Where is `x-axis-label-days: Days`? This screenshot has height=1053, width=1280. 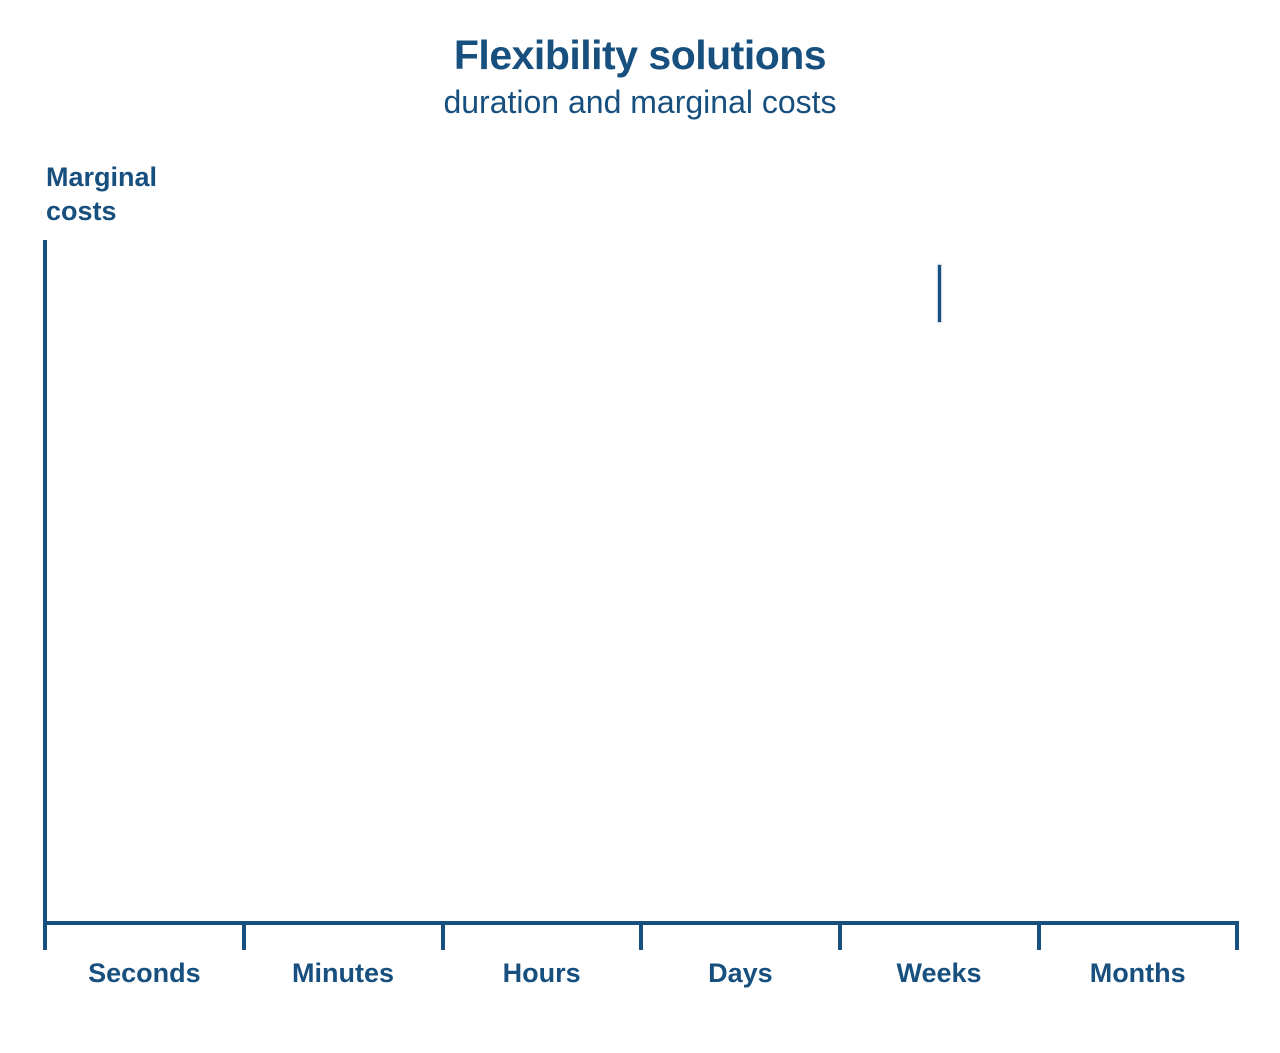
x-axis-label-days: Days is located at coordinates (740, 973).